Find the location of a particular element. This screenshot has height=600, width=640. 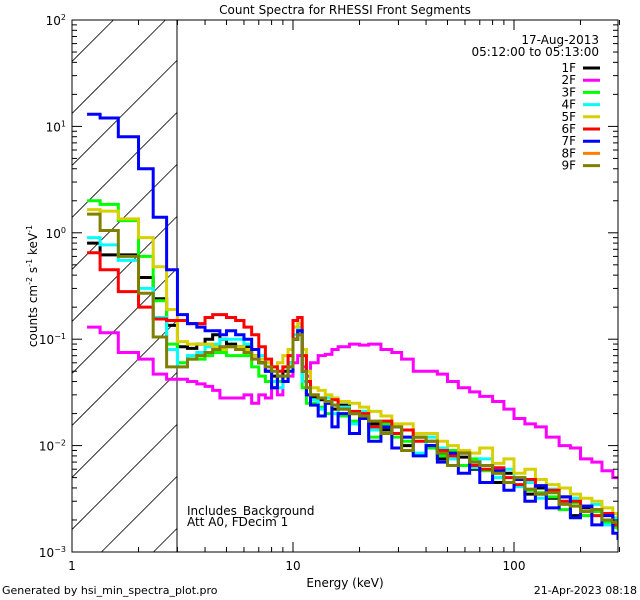

y-axis-label: counts cm-2 s-1 keV-1 is located at coordinates (32, 286).